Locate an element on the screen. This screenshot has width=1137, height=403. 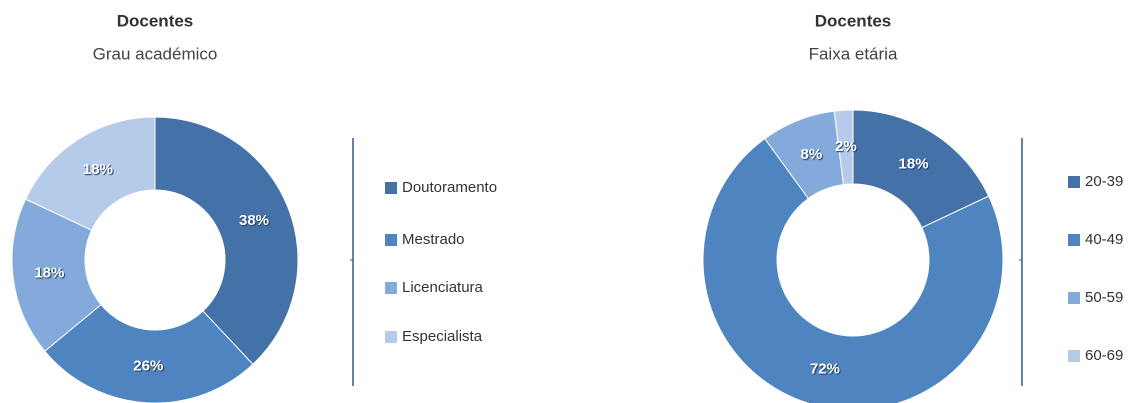
value-label: 2% is located at coordinates (846, 146).